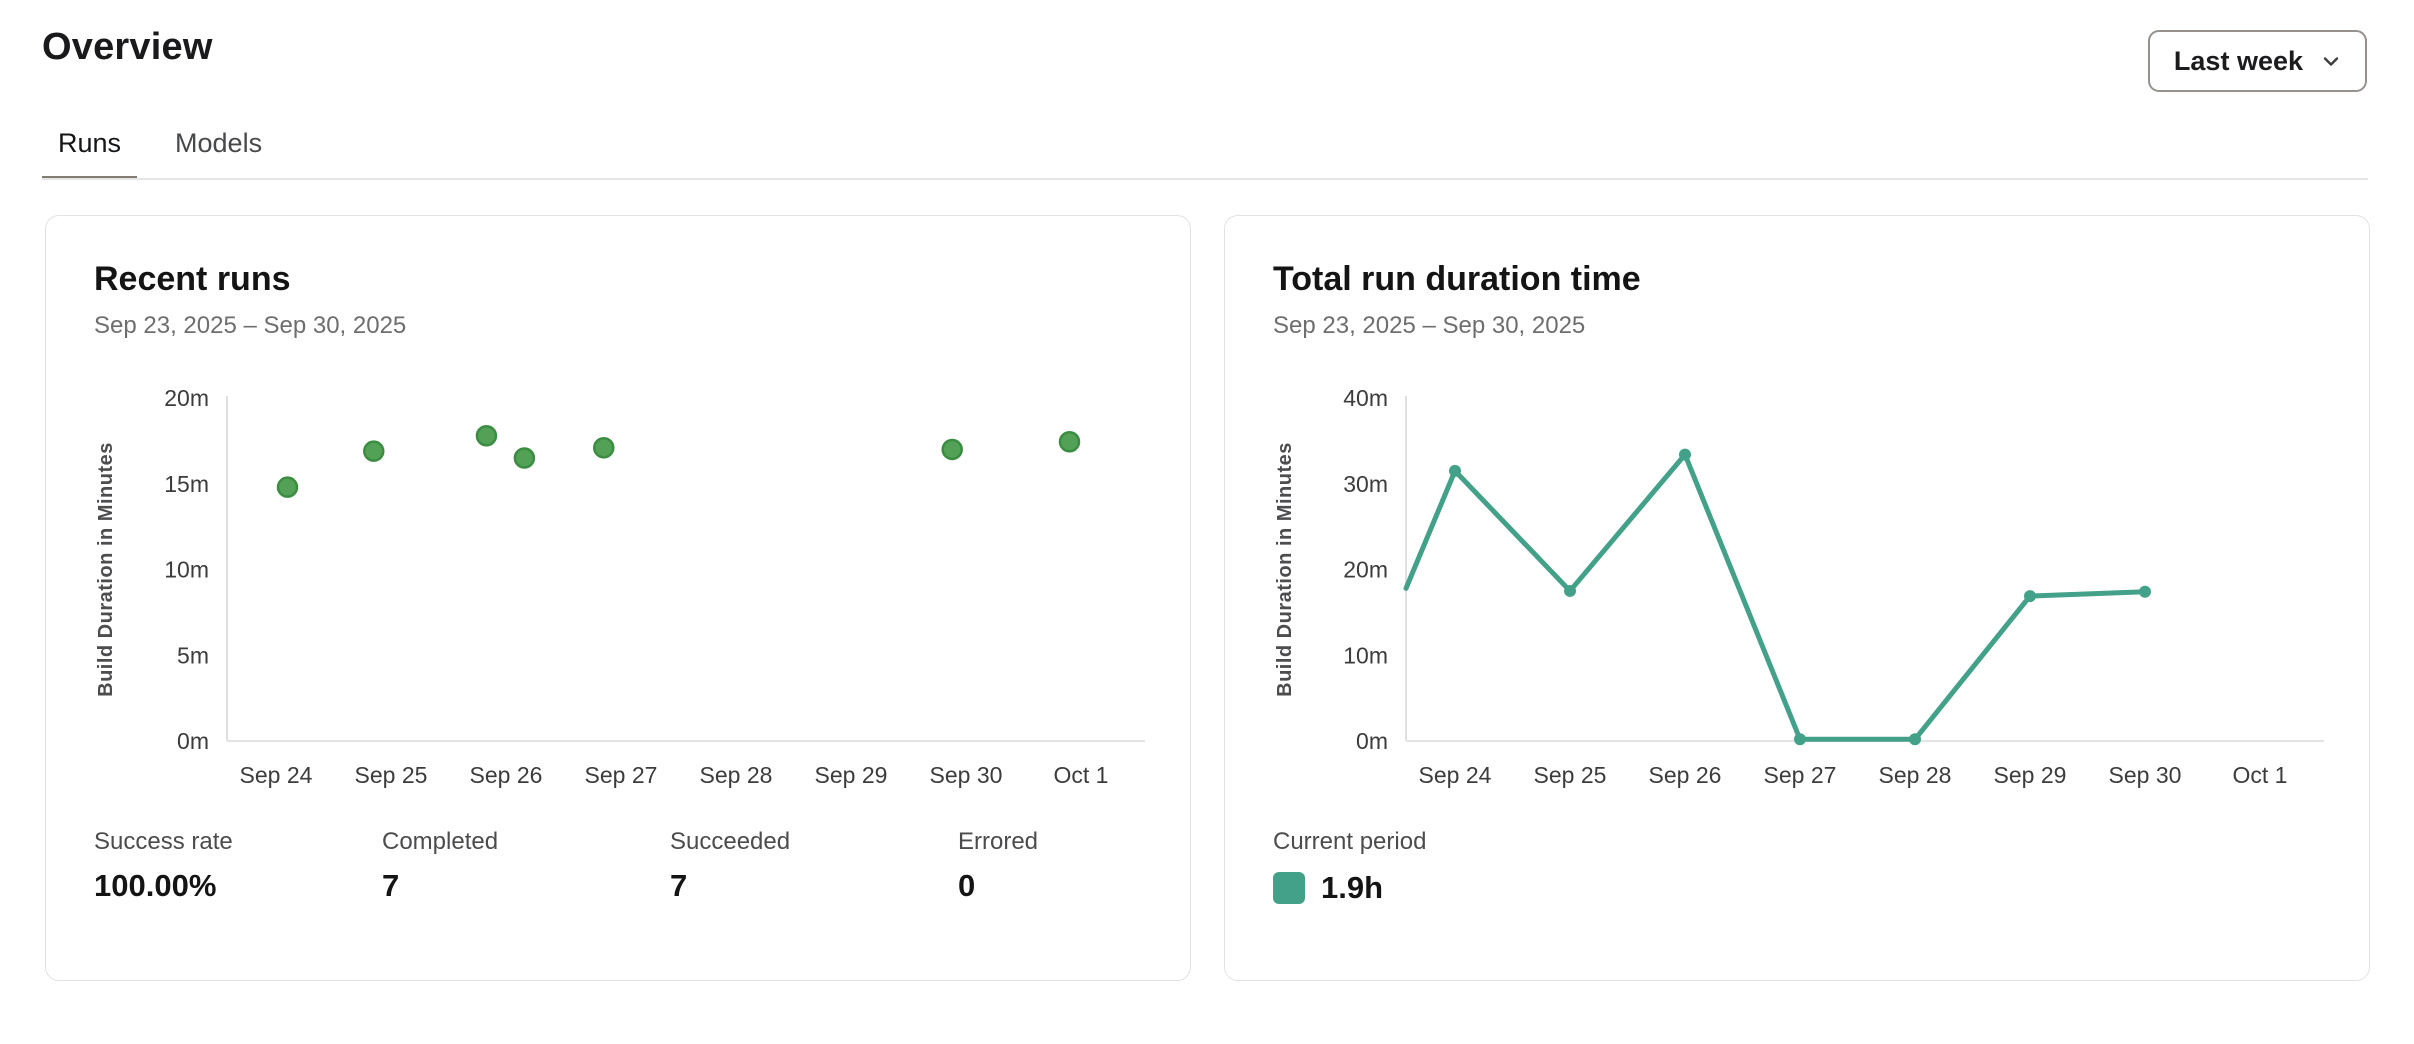 This screenshot has width=2414, height=1044. What do you see at coordinates (155, 885) in the screenshot?
I see `stat-value: 100.00%` at bounding box center [155, 885].